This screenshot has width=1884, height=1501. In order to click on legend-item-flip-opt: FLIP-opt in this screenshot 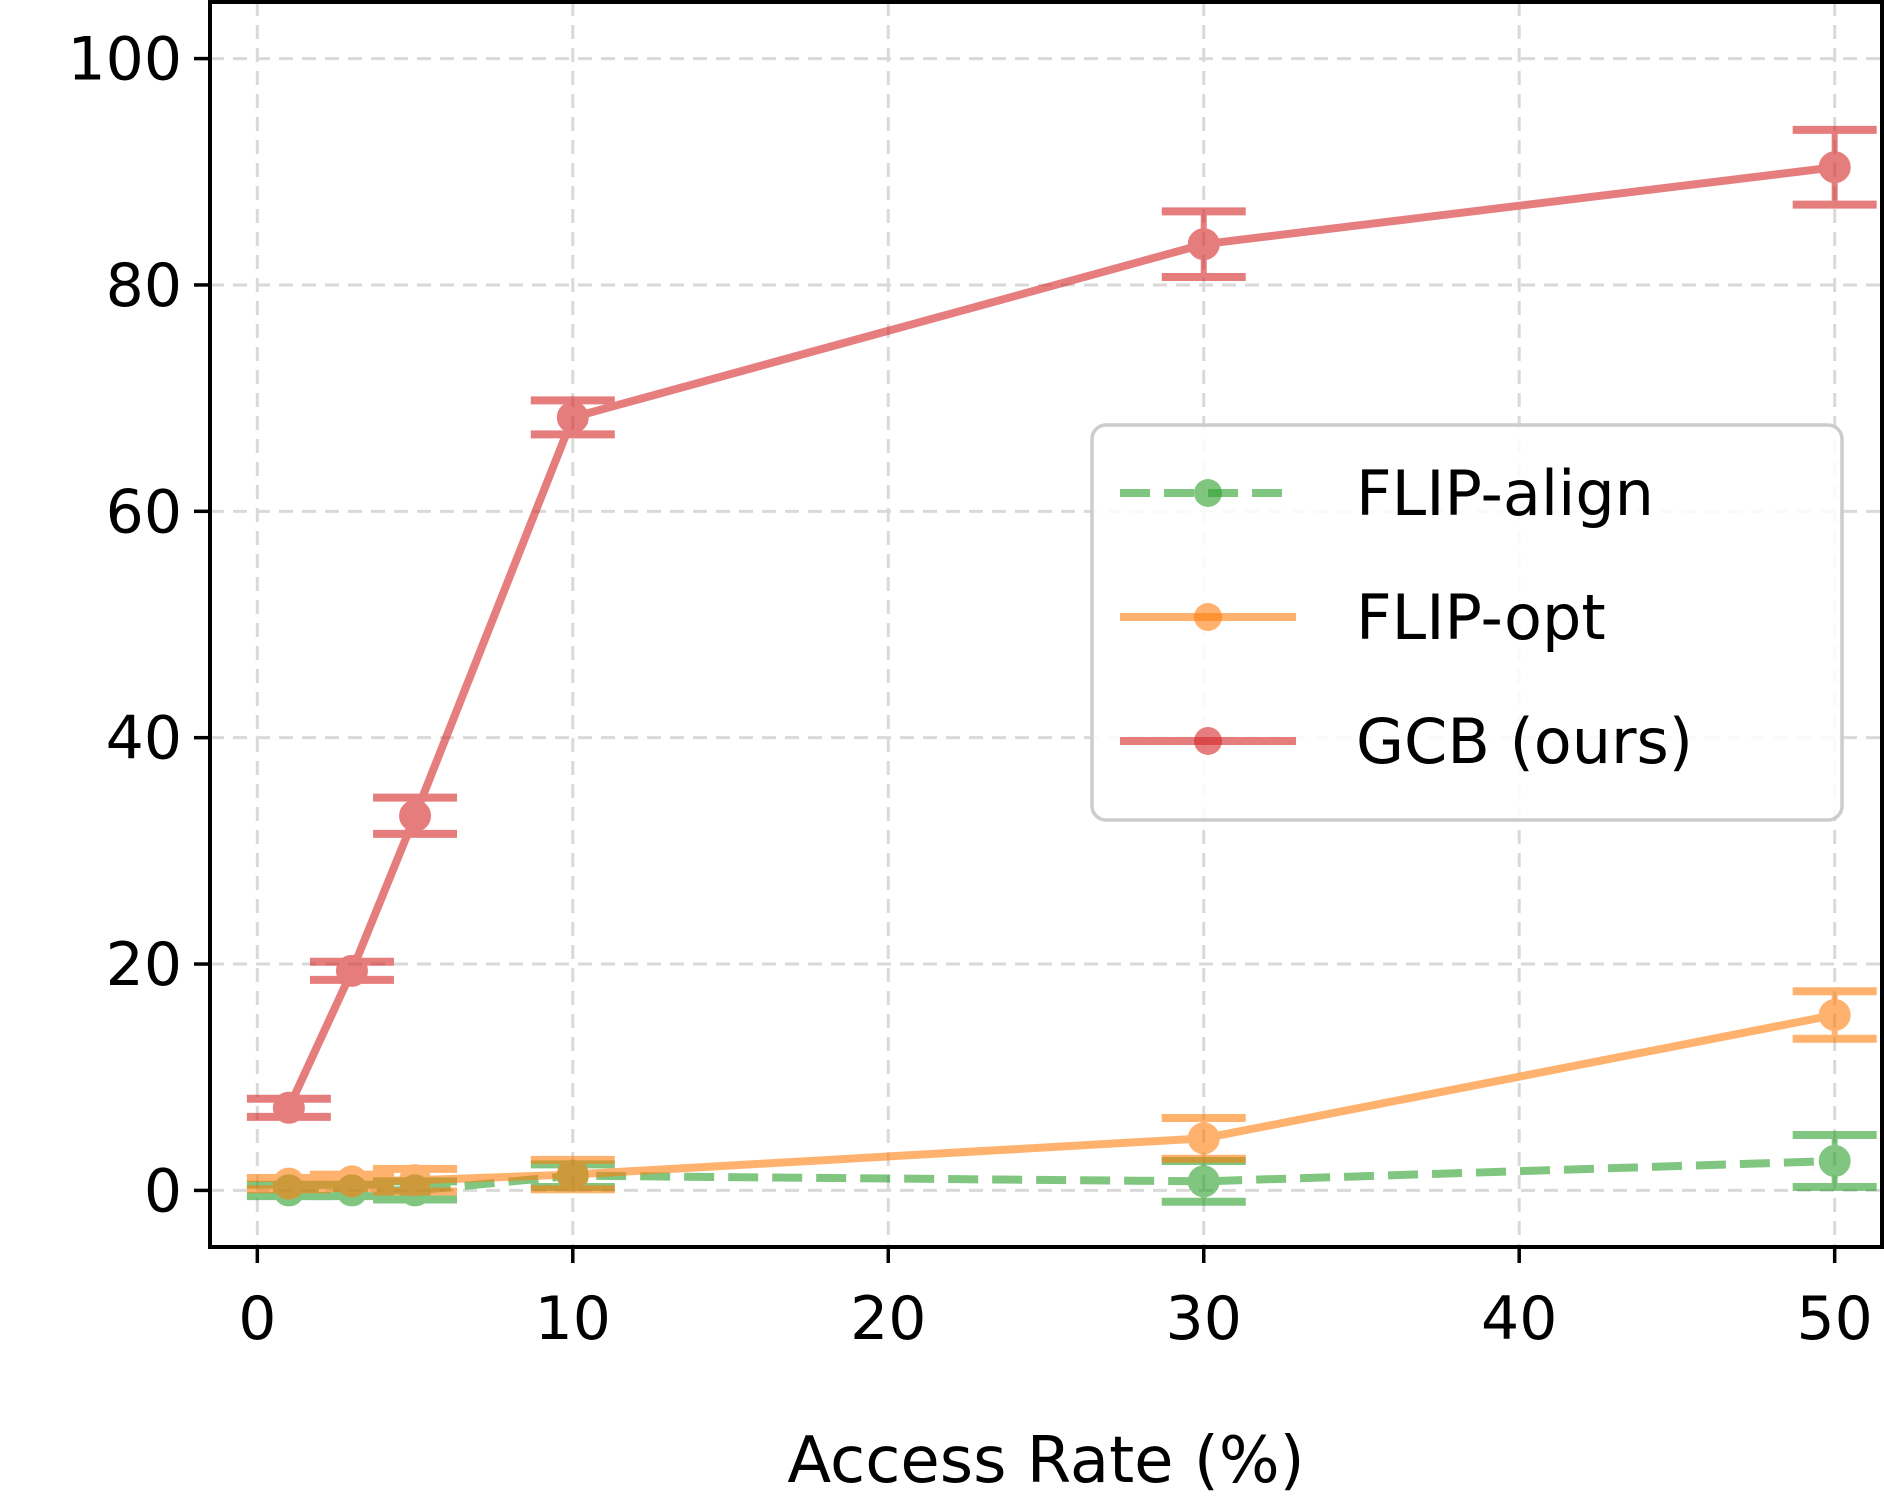, I will do `click(1363, 617)`.